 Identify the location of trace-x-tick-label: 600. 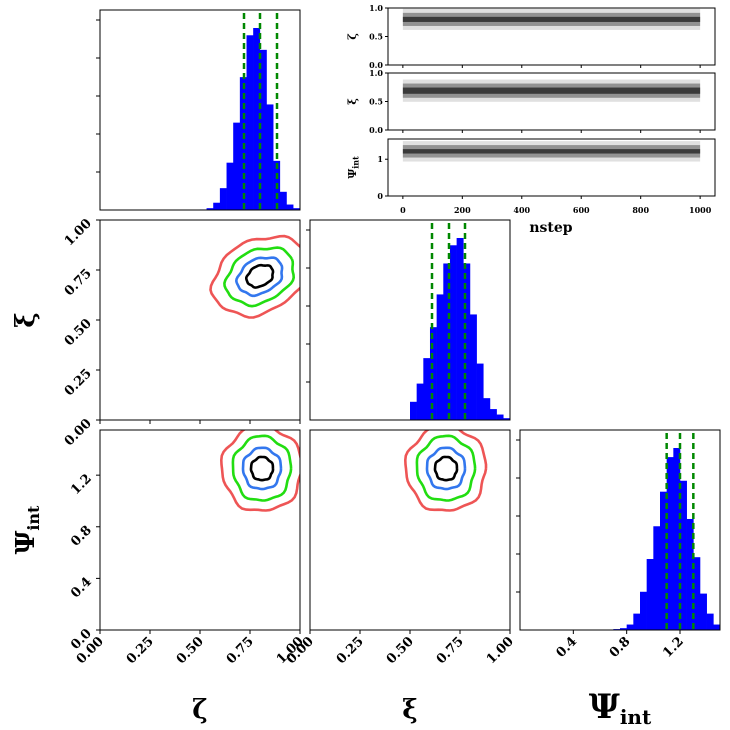
(581, 210).